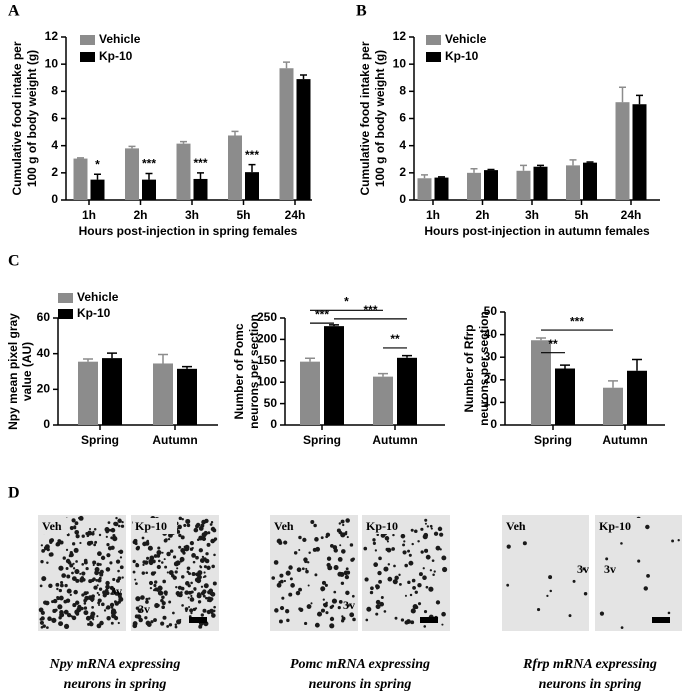 The width and height of the screenshot is (685, 691). I want to click on bracket-label: ***, so click(322, 314).